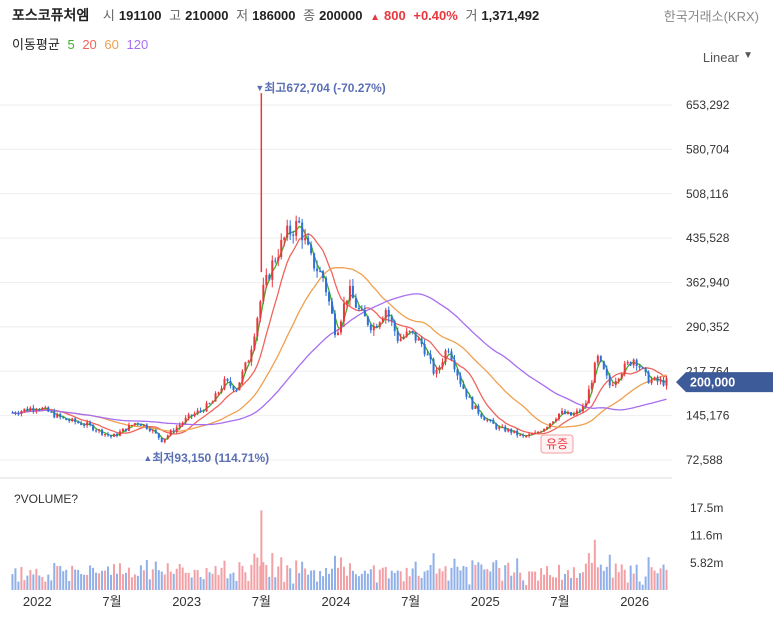  What do you see at coordinates (51, 15) in the screenshot?
I see `stock-name: 포스코퓨처엠` at bounding box center [51, 15].